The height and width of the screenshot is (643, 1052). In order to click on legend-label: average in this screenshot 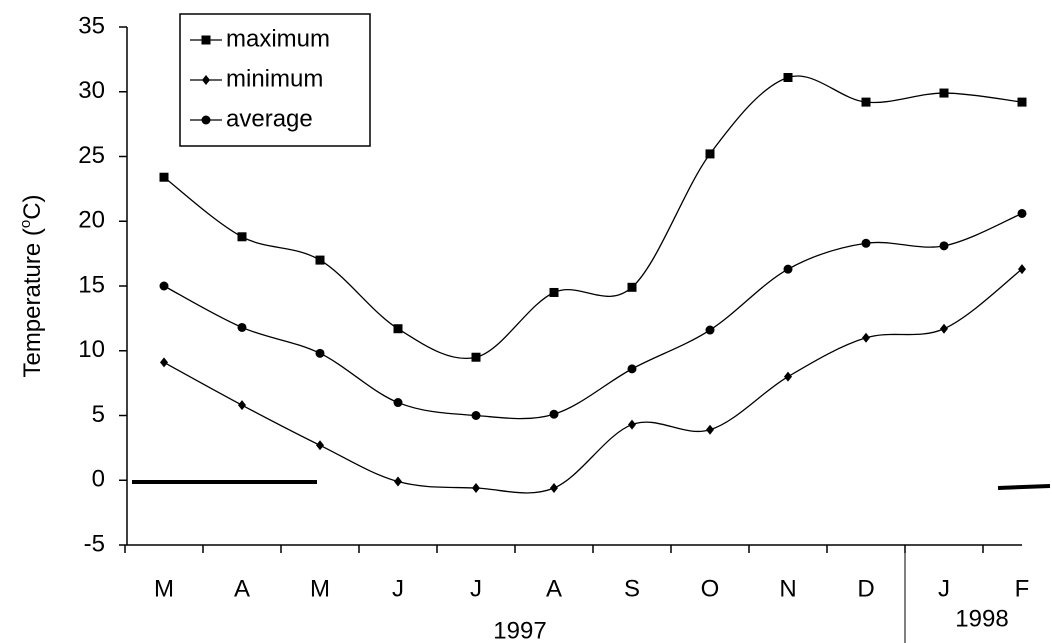, I will do `click(269, 118)`.